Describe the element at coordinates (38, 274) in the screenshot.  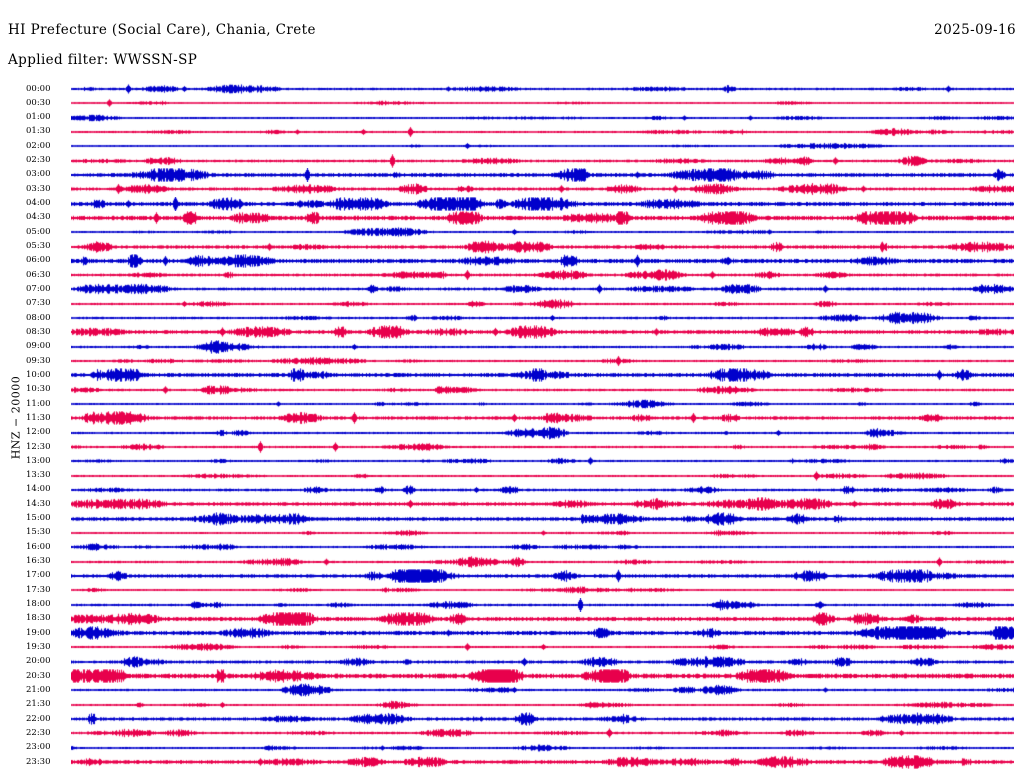
I see `trace-time-label: 06:30` at that location.